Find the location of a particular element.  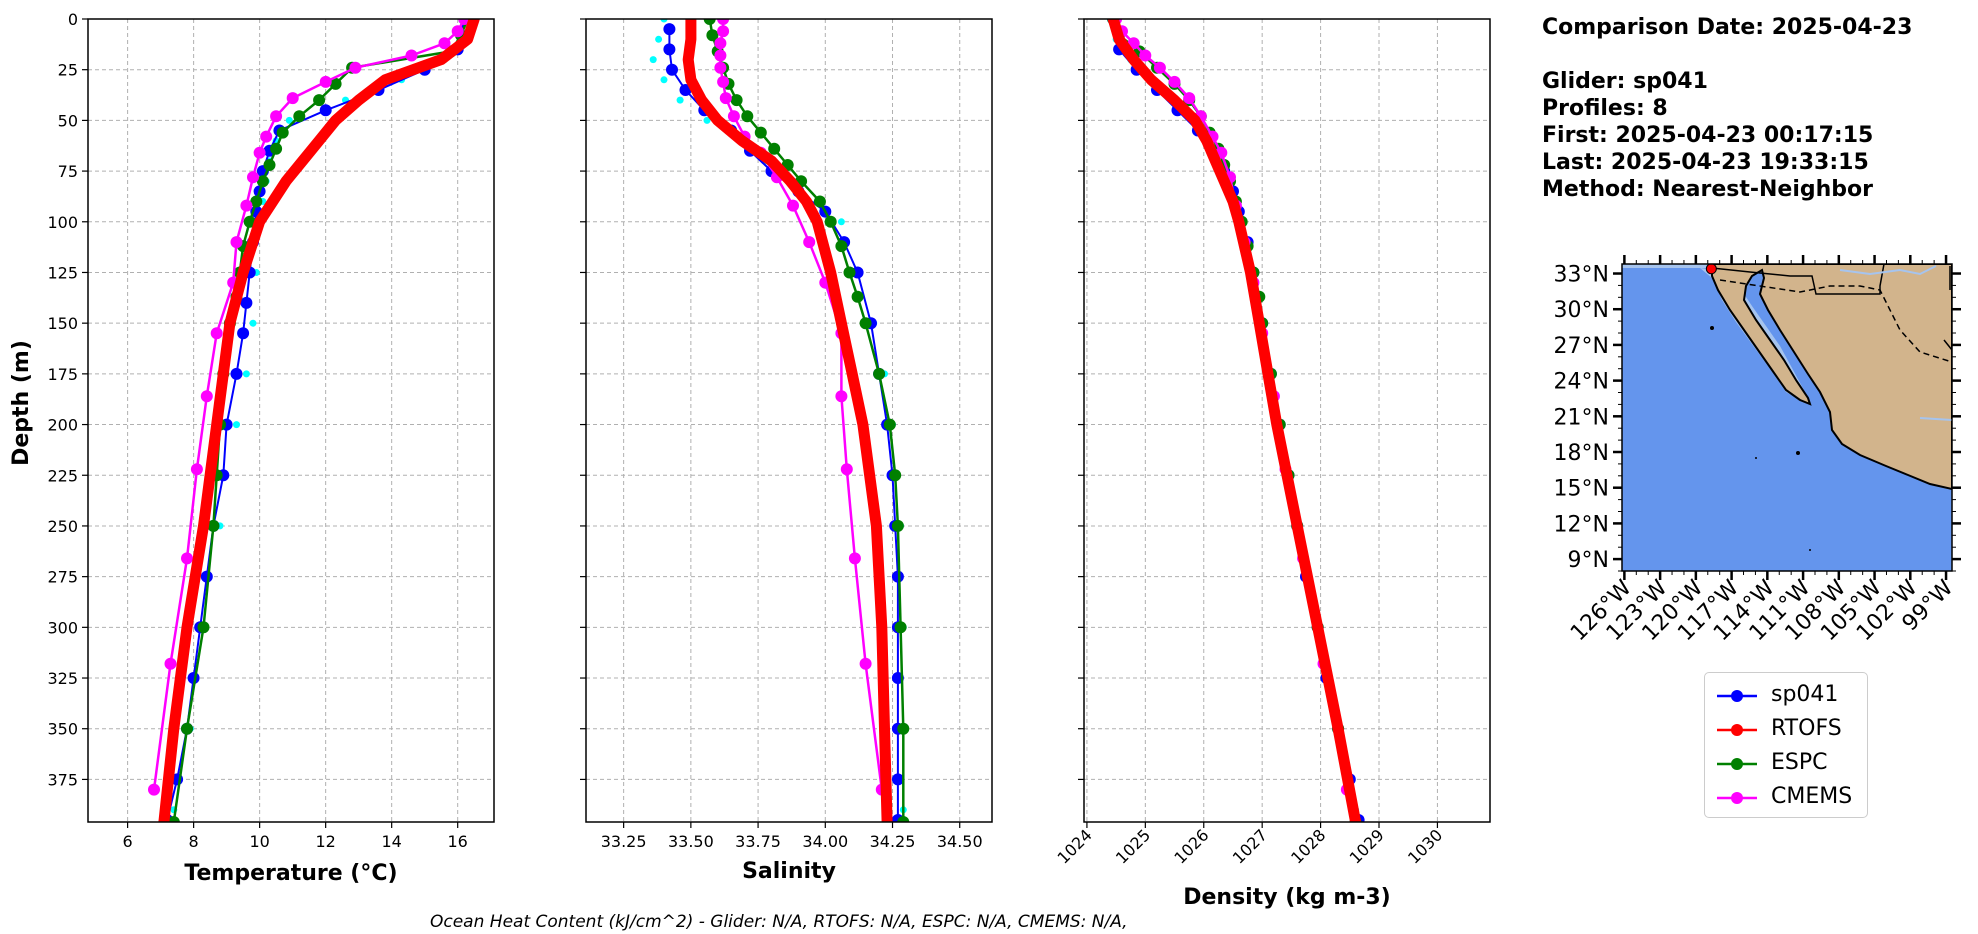

plot-area is located at coordinates (779, 420).